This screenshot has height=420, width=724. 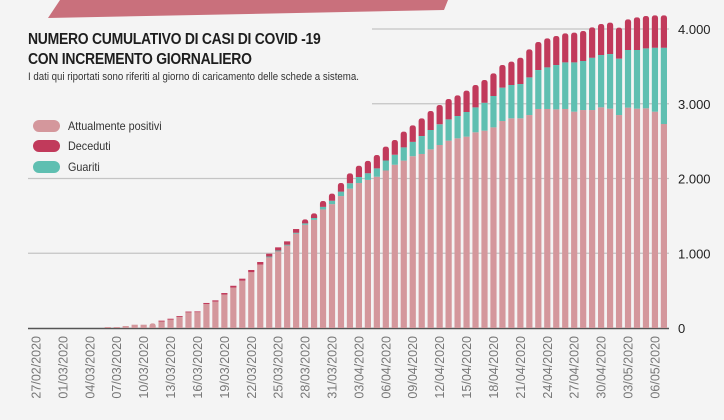 What do you see at coordinates (467, 367) in the screenshot?
I see `x-tick-label: 15/04/2020` at bounding box center [467, 367].